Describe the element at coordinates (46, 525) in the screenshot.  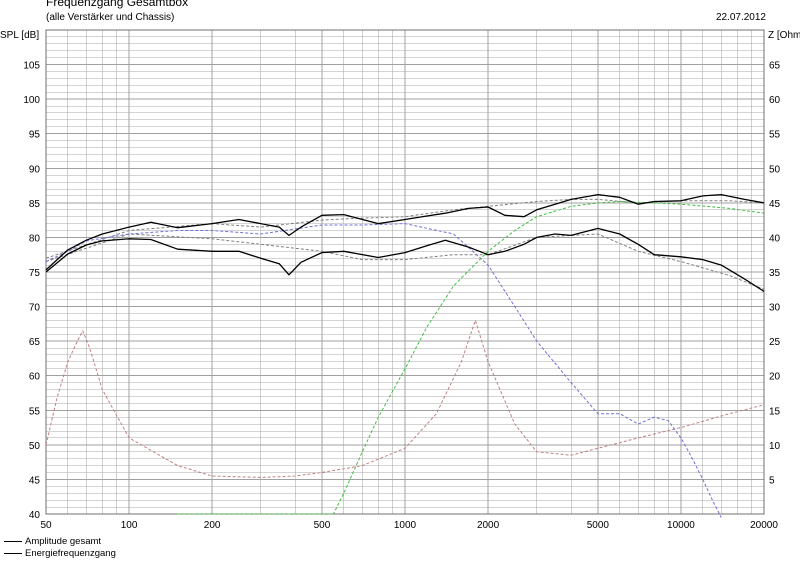
I see `x-tick-label: 50` at that location.